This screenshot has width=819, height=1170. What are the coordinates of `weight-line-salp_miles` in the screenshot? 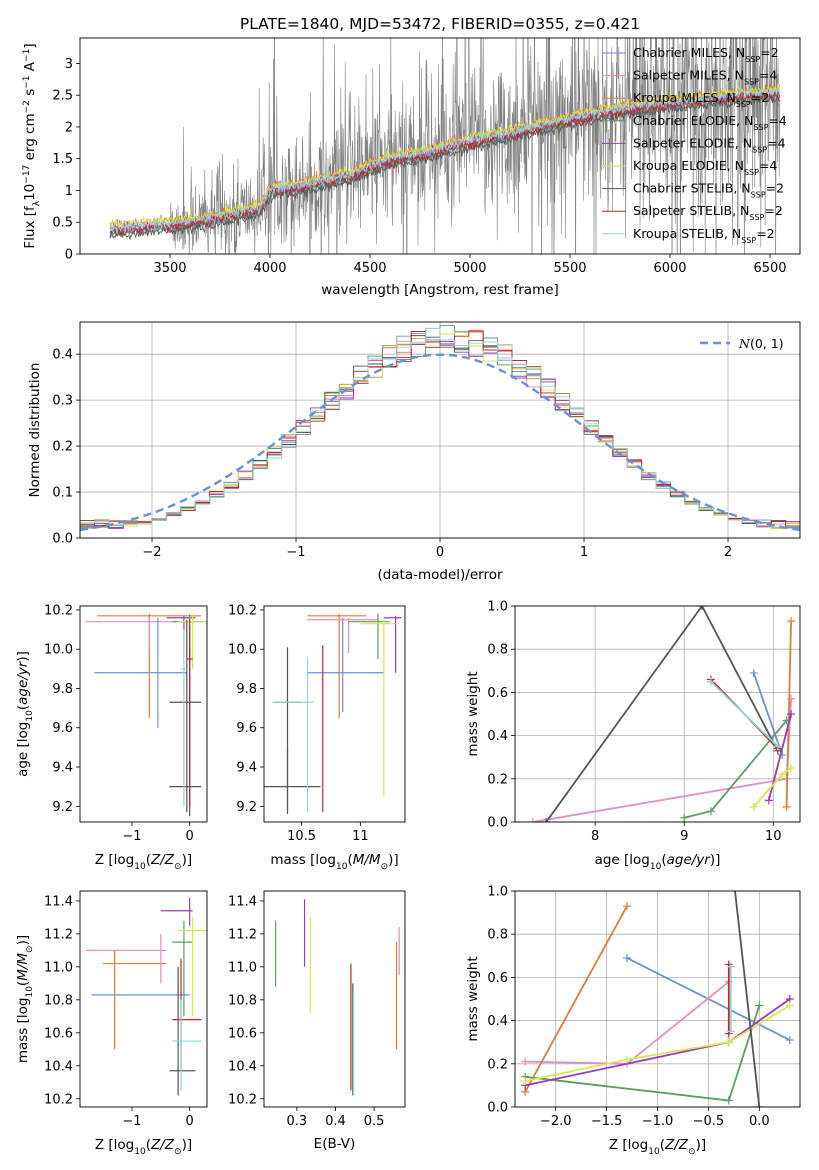 It's located at (627, 1022).